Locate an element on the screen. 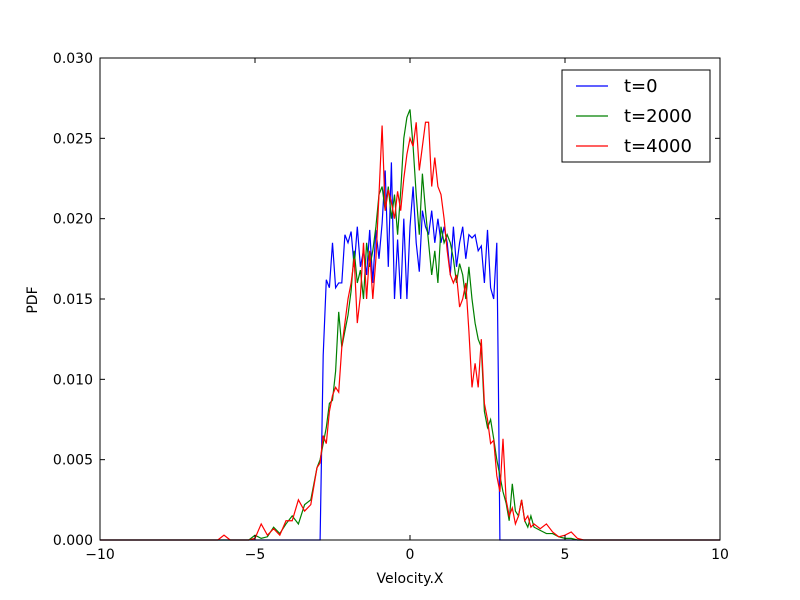  y-tick-label: 0.000 is located at coordinates (73, 541).